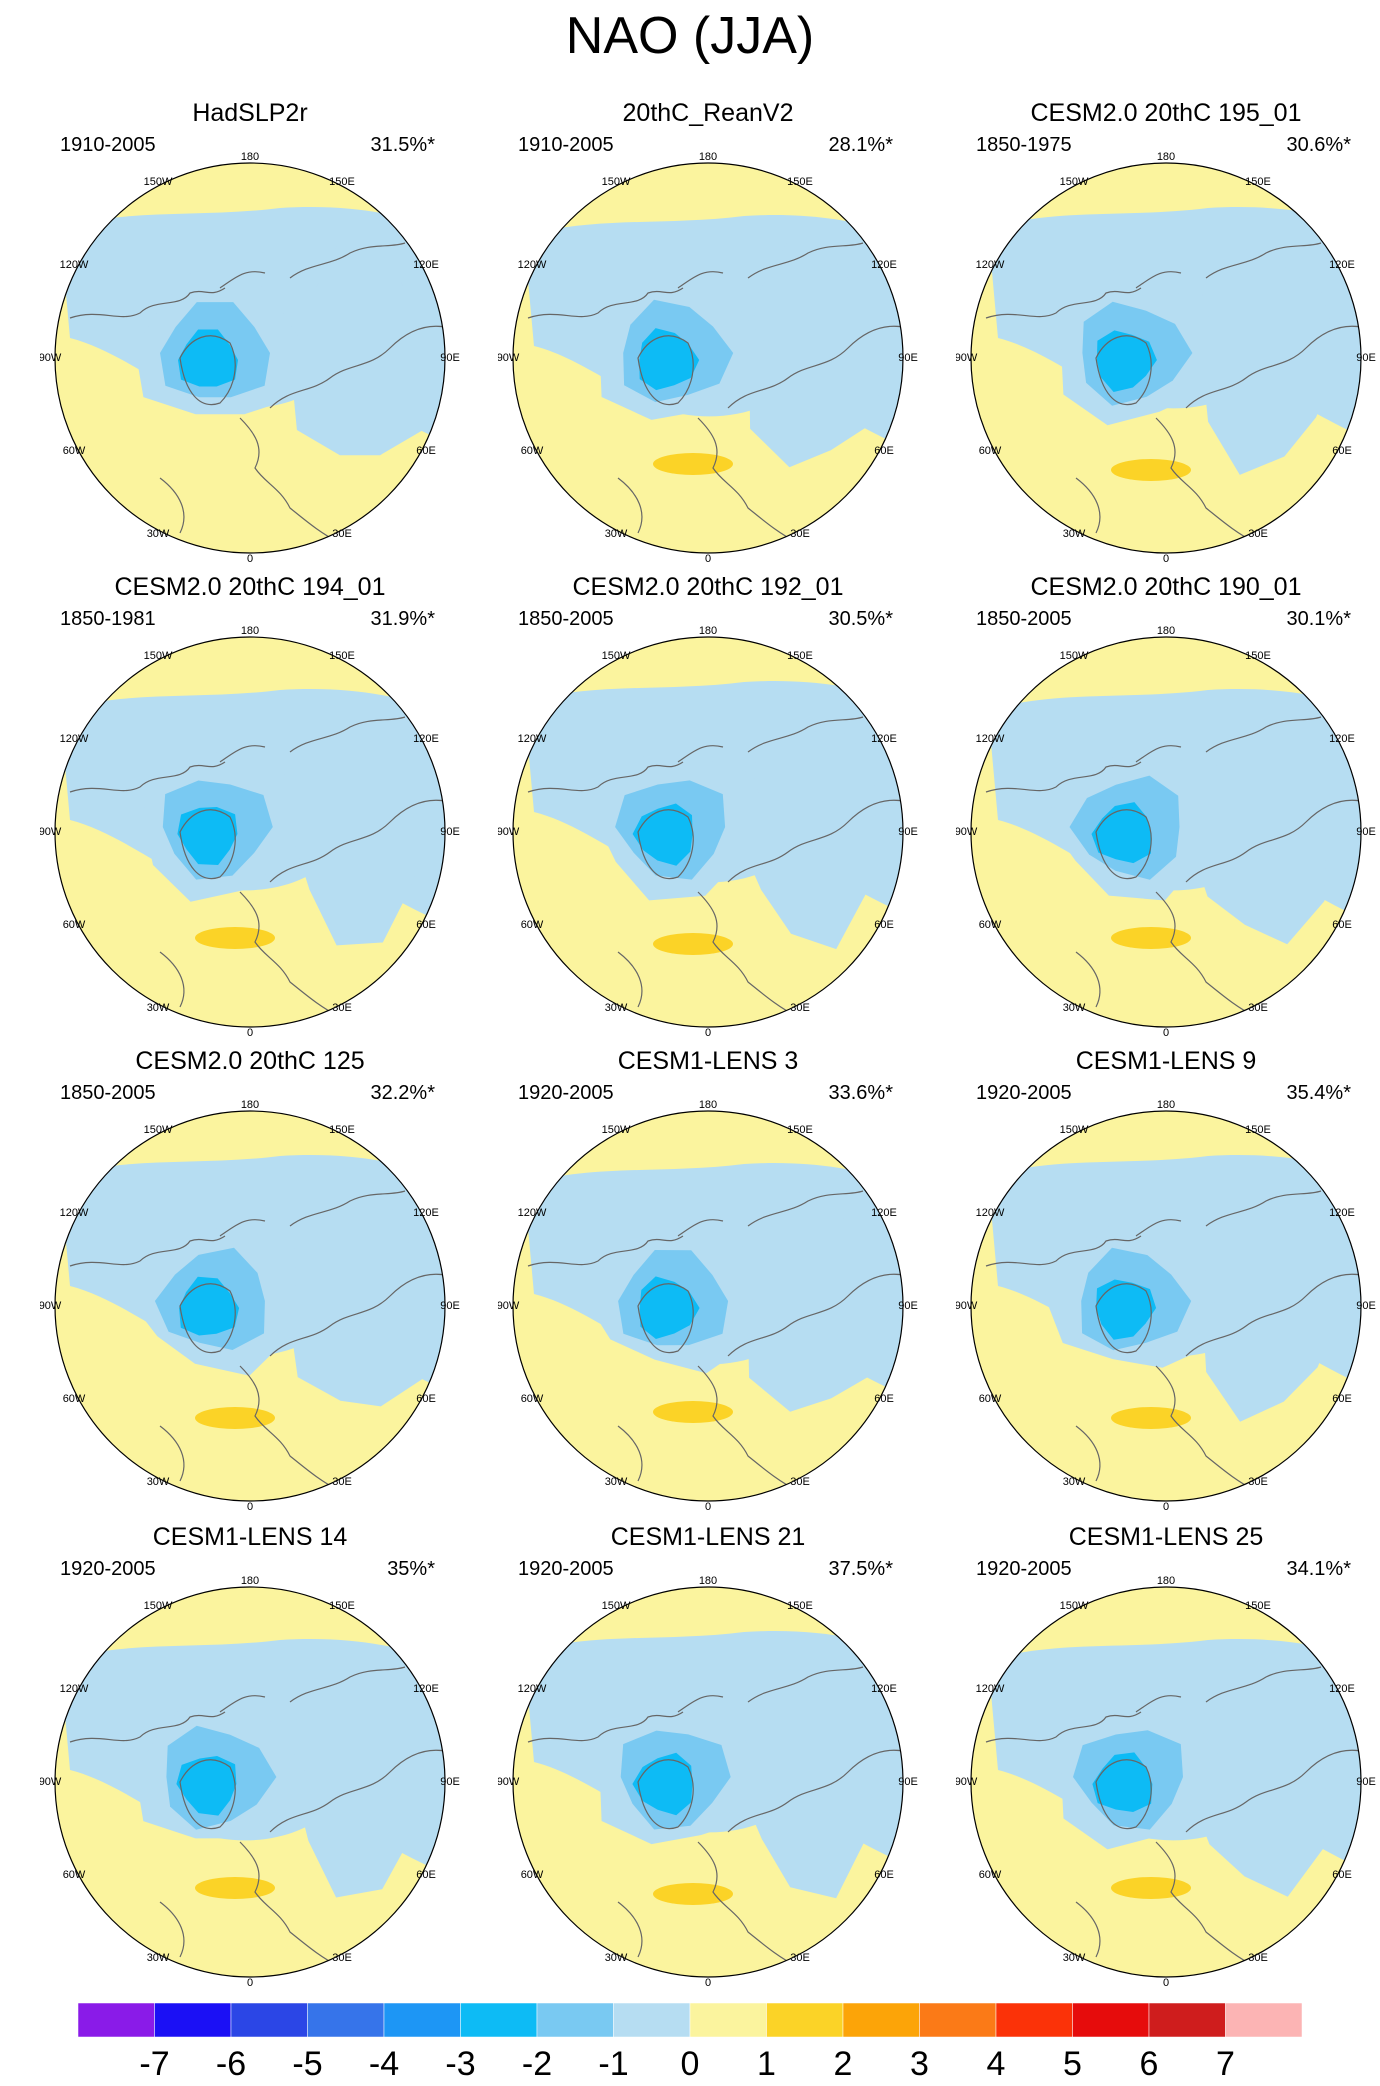 This screenshot has height=2086, width=1380. Describe the element at coordinates (708, 113) in the screenshot. I see `panel-title: 20thC_ReanV2` at that location.